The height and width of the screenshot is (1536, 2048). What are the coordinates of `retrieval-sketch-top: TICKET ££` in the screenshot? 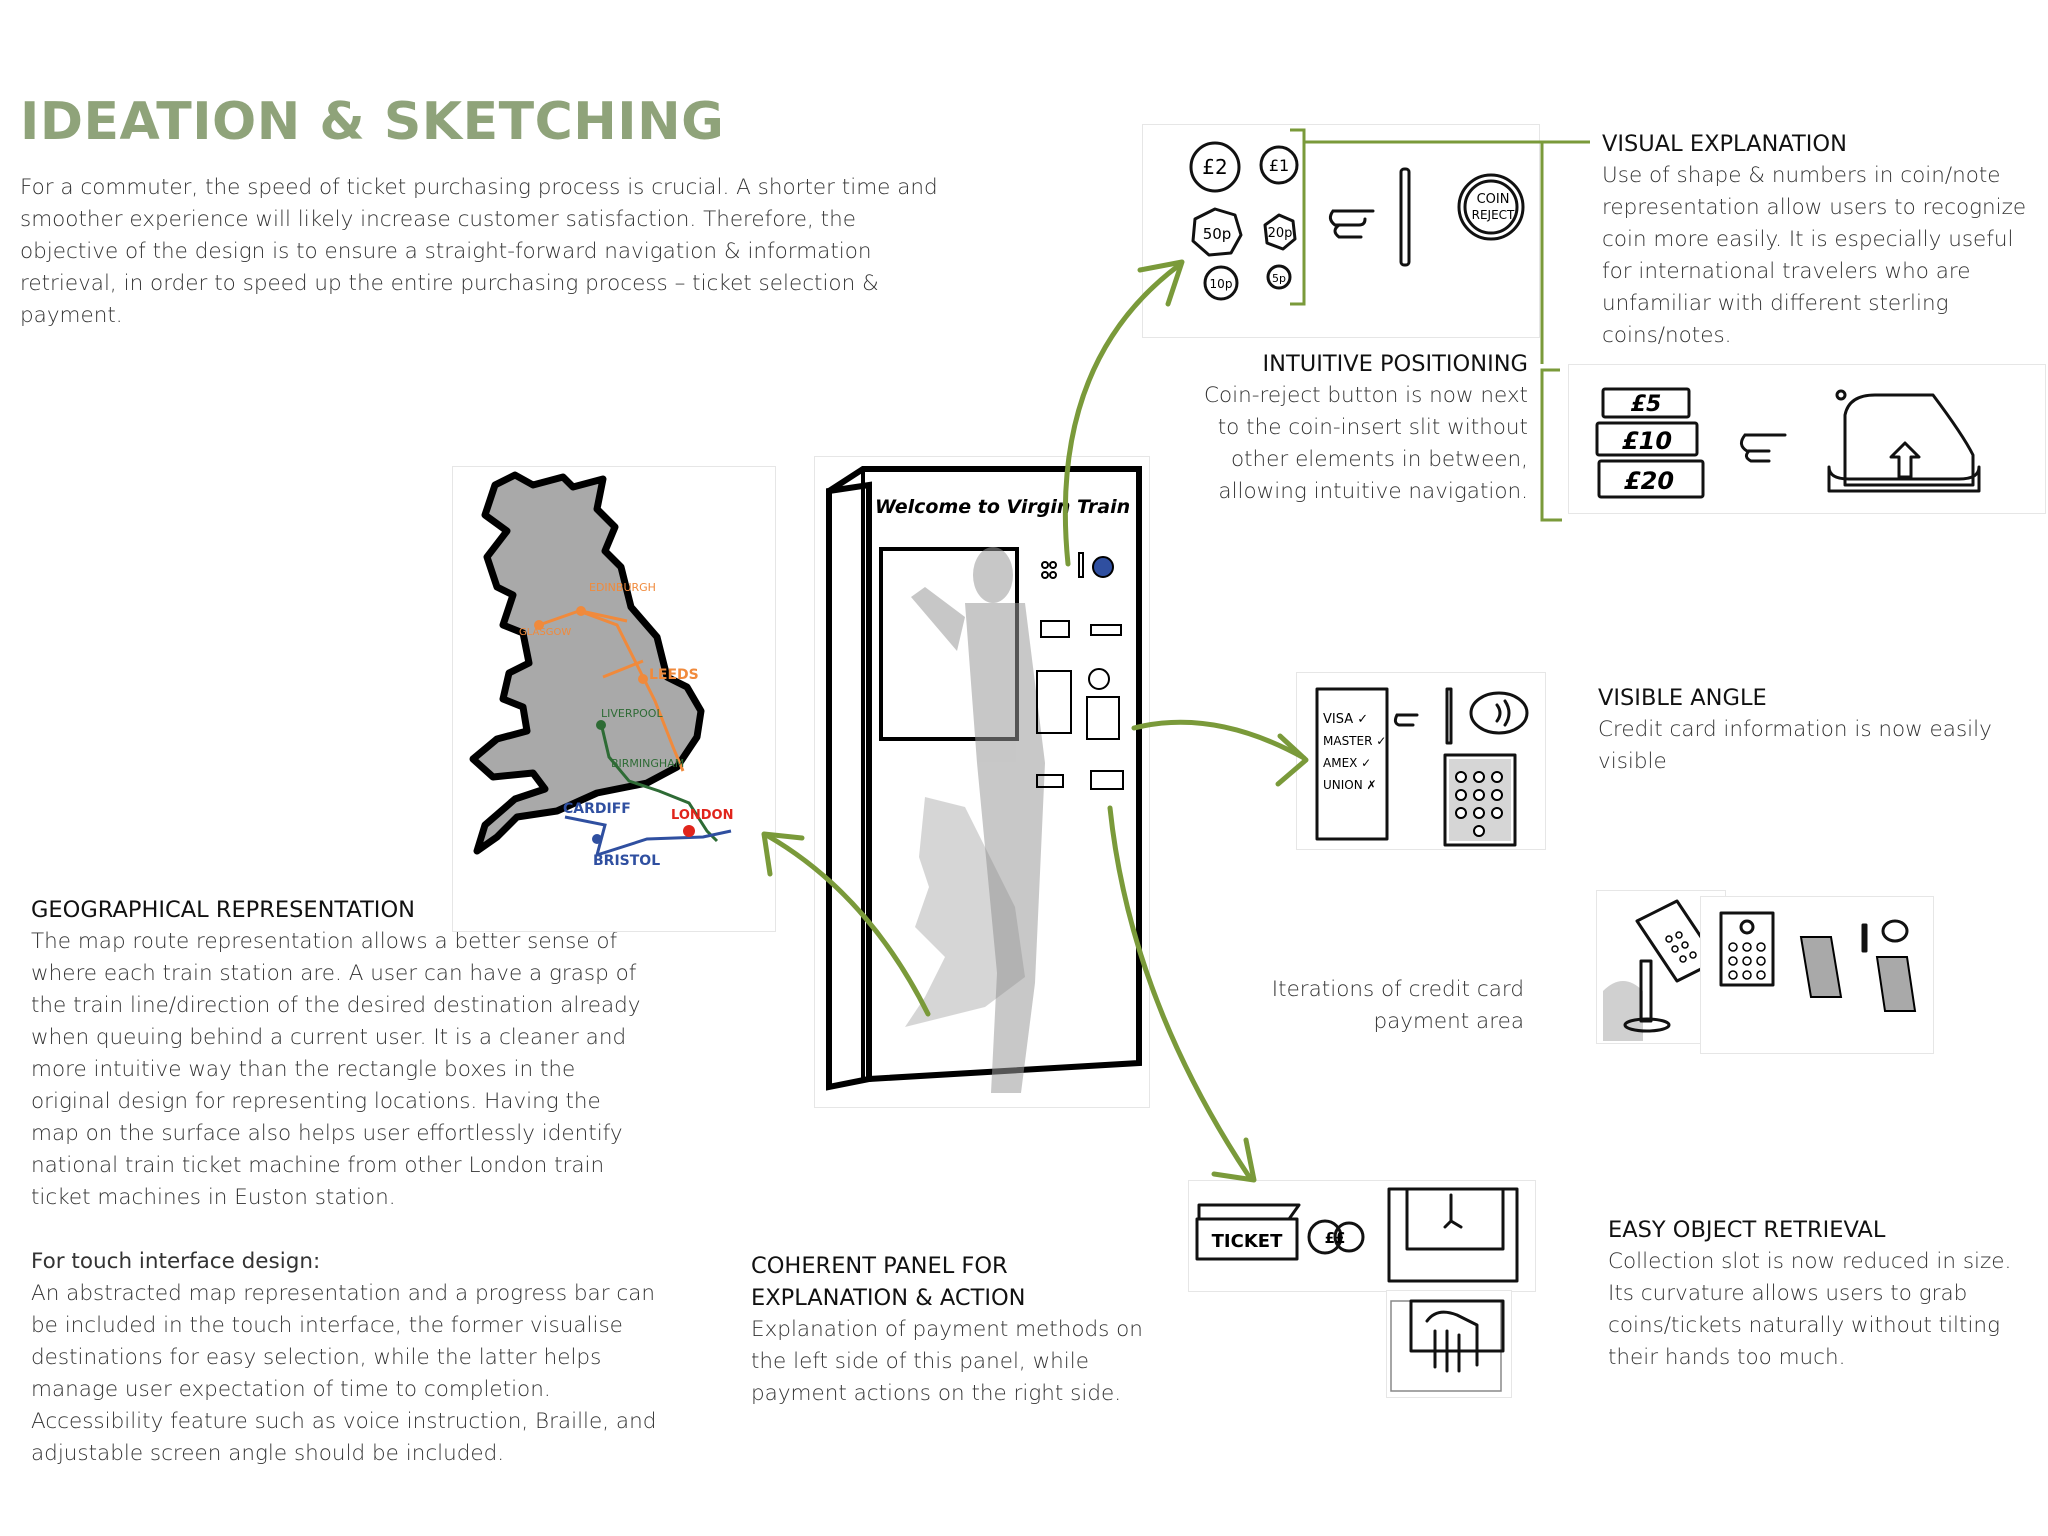 It's located at (1362, 1236).